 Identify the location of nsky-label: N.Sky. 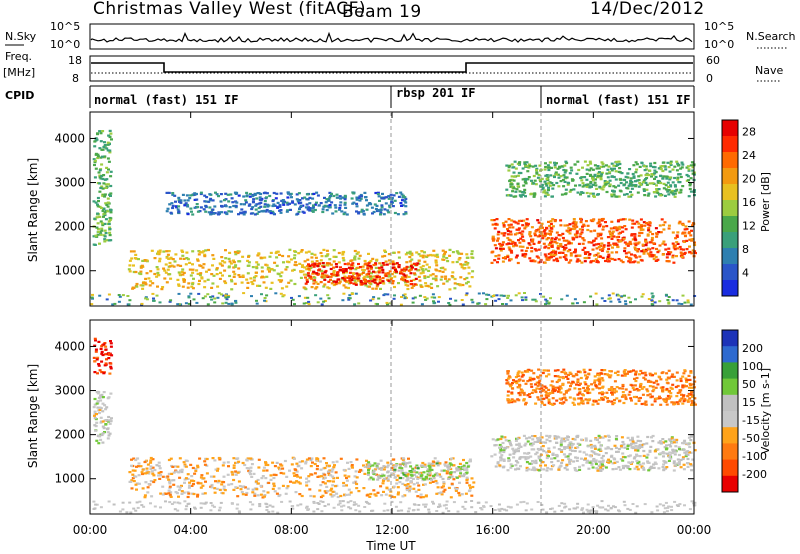
(21, 36).